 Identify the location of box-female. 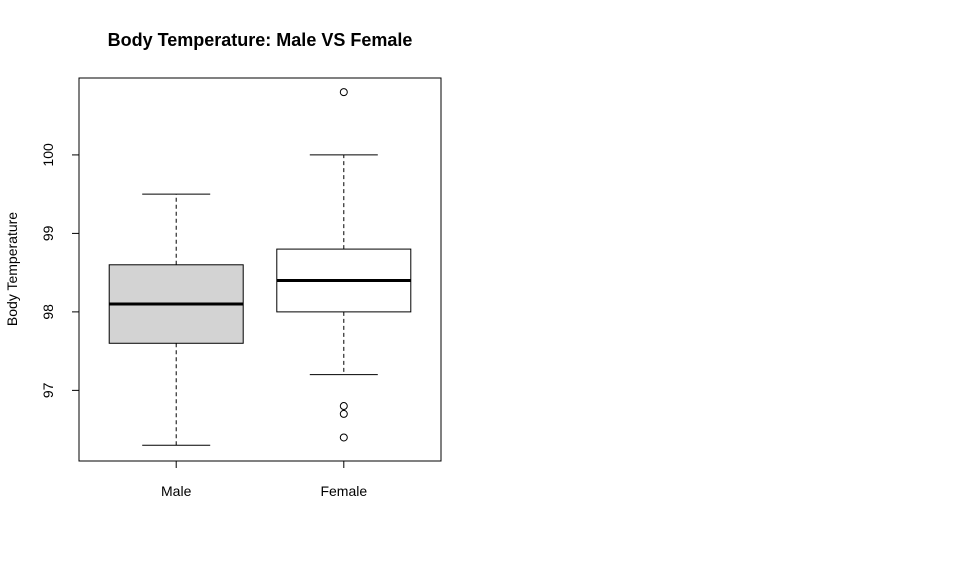
(344, 265).